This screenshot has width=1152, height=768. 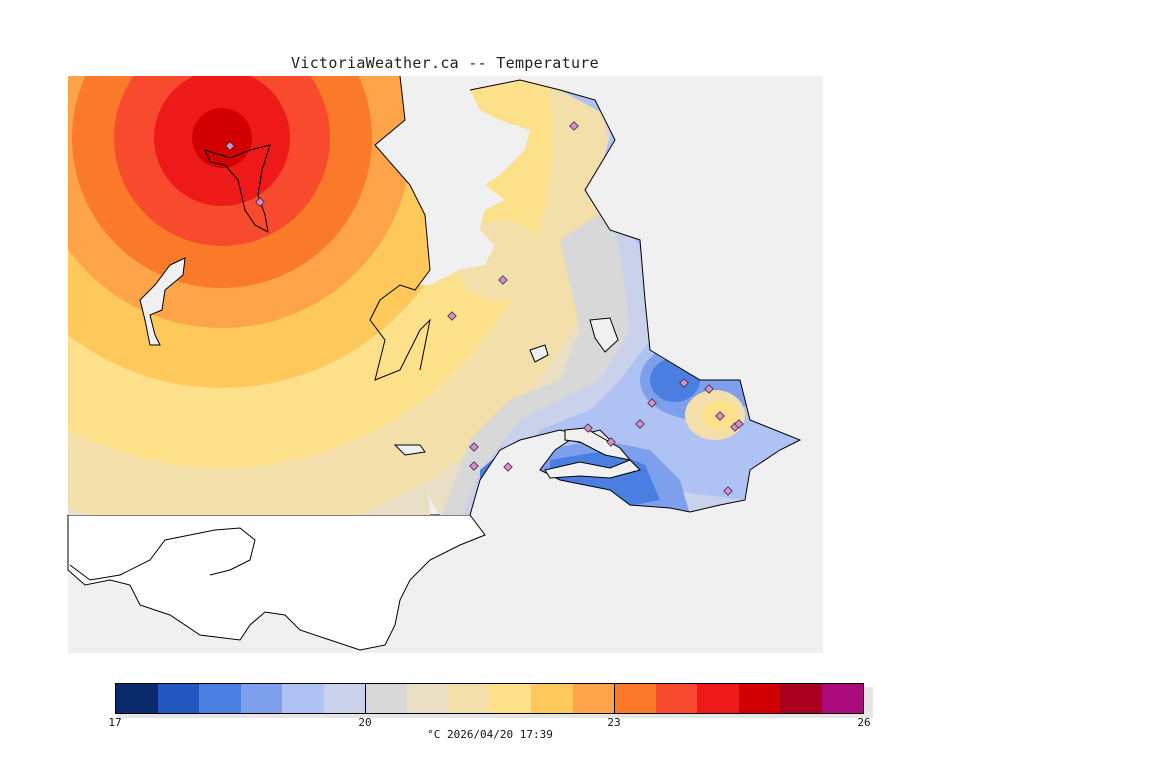 What do you see at coordinates (409, 450) in the screenshot?
I see `island-small` at bounding box center [409, 450].